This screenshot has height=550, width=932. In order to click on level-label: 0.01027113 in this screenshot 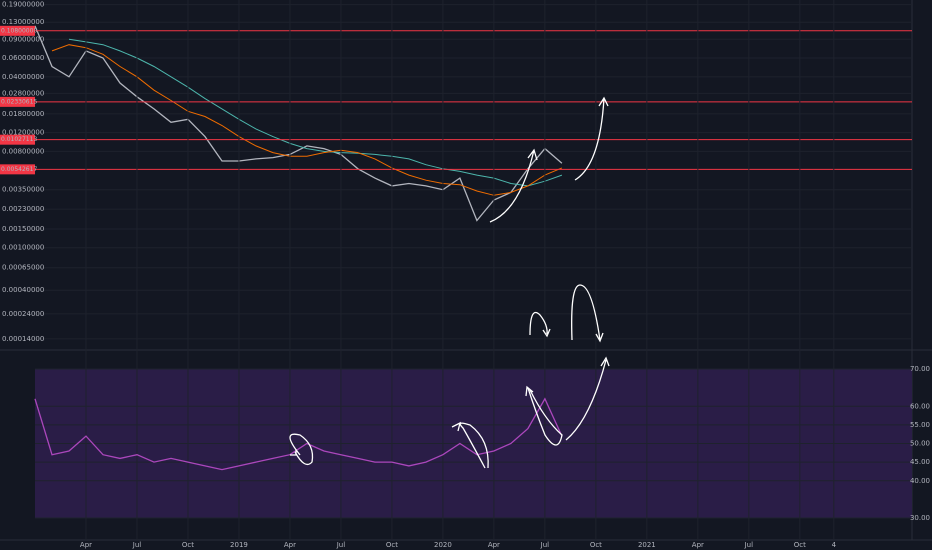, I will do `click(19, 139)`.